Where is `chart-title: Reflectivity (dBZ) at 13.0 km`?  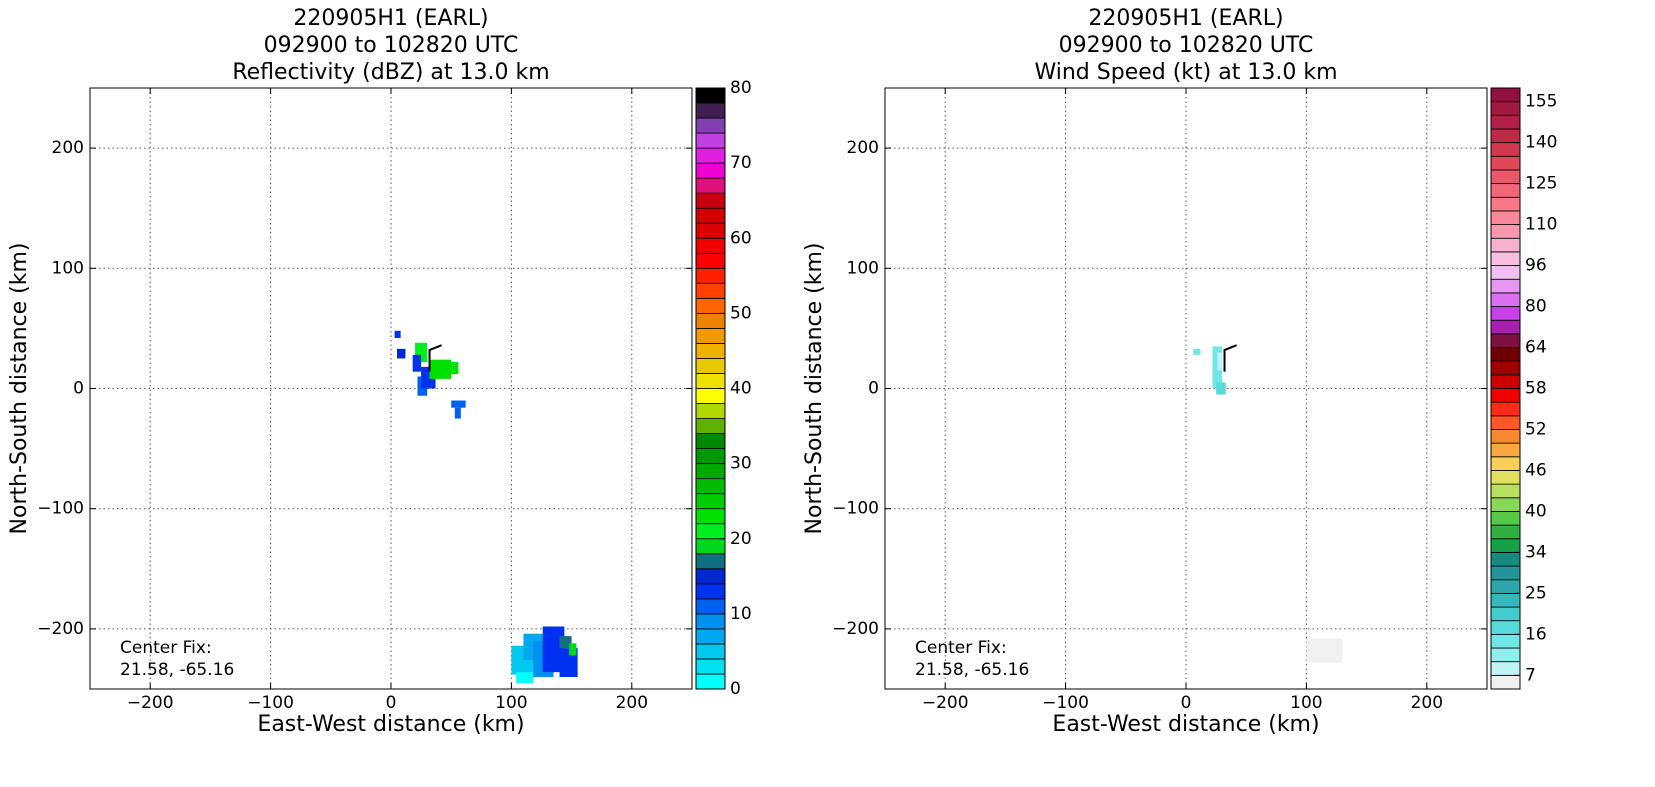 chart-title: Reflectivity (dBZ) at 13.0 km is located at coordinates (390, 72).